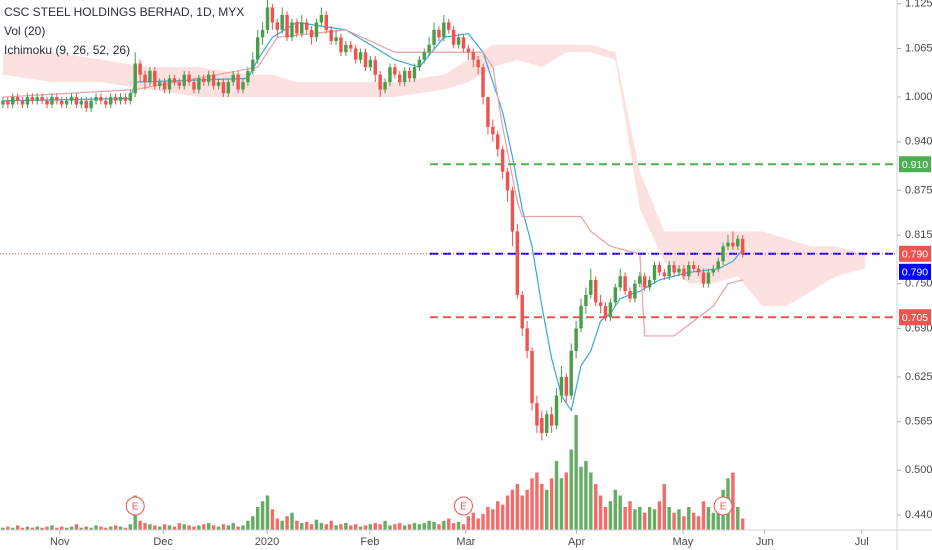 Image resolution: width=932 pixels, height=550 pixels. What do you see at coordinates (918, 377) in the screenshot?
I see `y-tick-label: 0.625` at bounding box center [918, 377].